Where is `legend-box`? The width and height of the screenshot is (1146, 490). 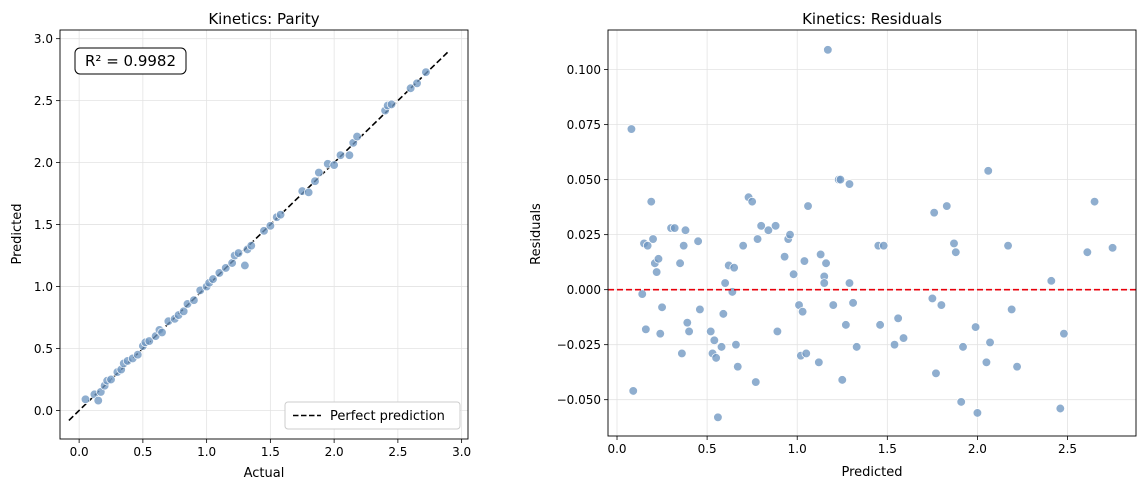 legend-box is located at coordinates (372, 415).